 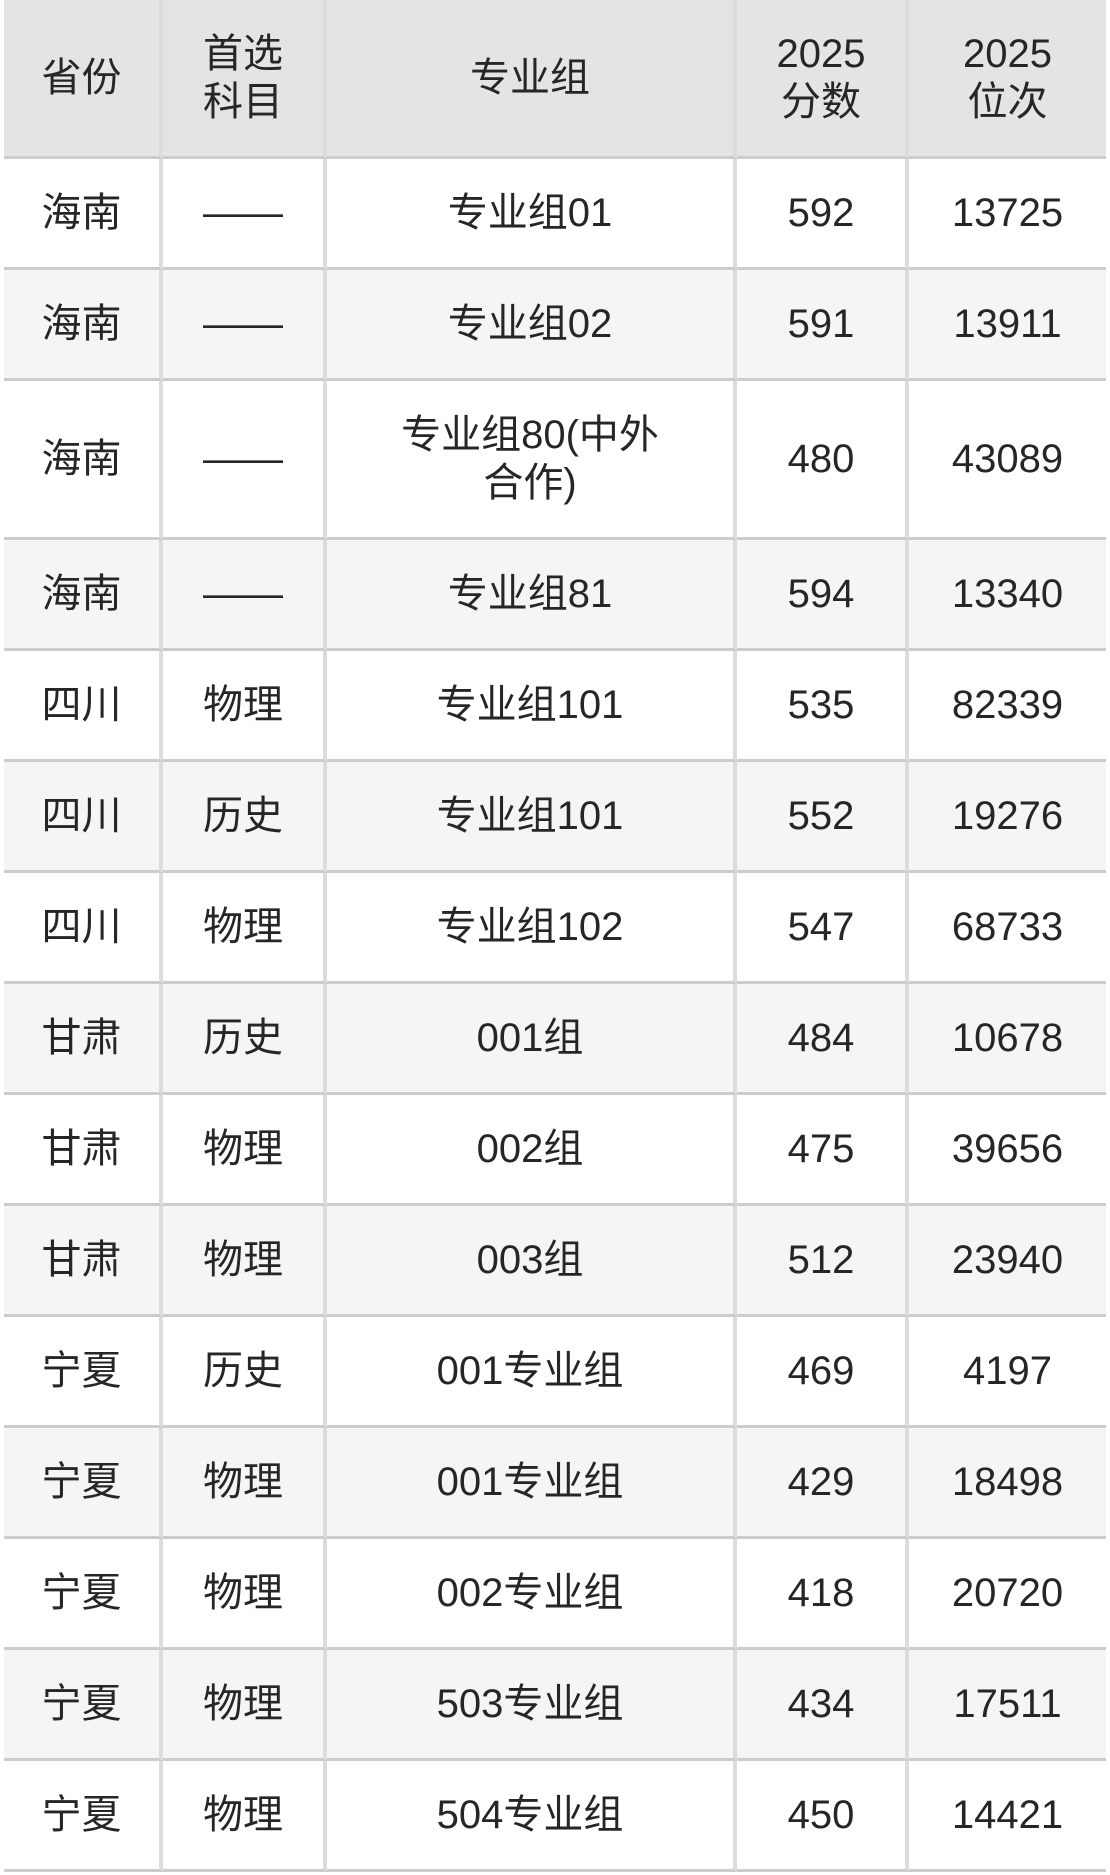 I want to click on table-row: 宁夏 物理 503专业组 434 17511, so click(x=555, y=1705).